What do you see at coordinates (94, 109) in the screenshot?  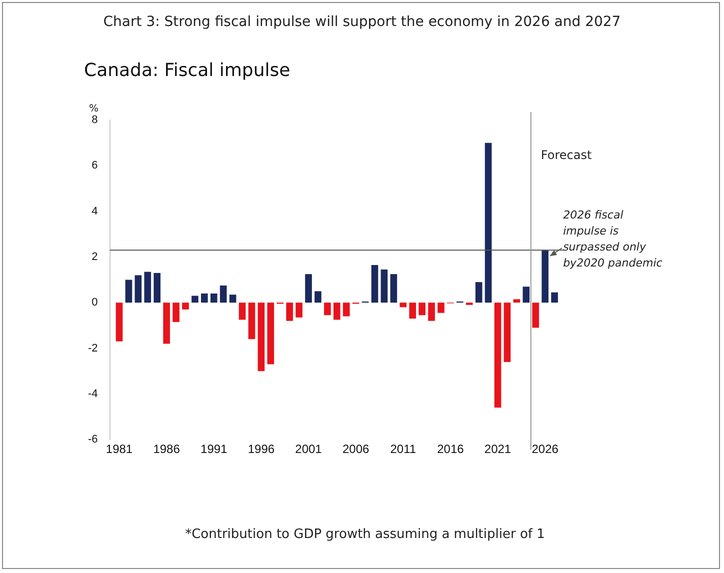 I see `y-axis-title: %` at bounding box center [94, 109].